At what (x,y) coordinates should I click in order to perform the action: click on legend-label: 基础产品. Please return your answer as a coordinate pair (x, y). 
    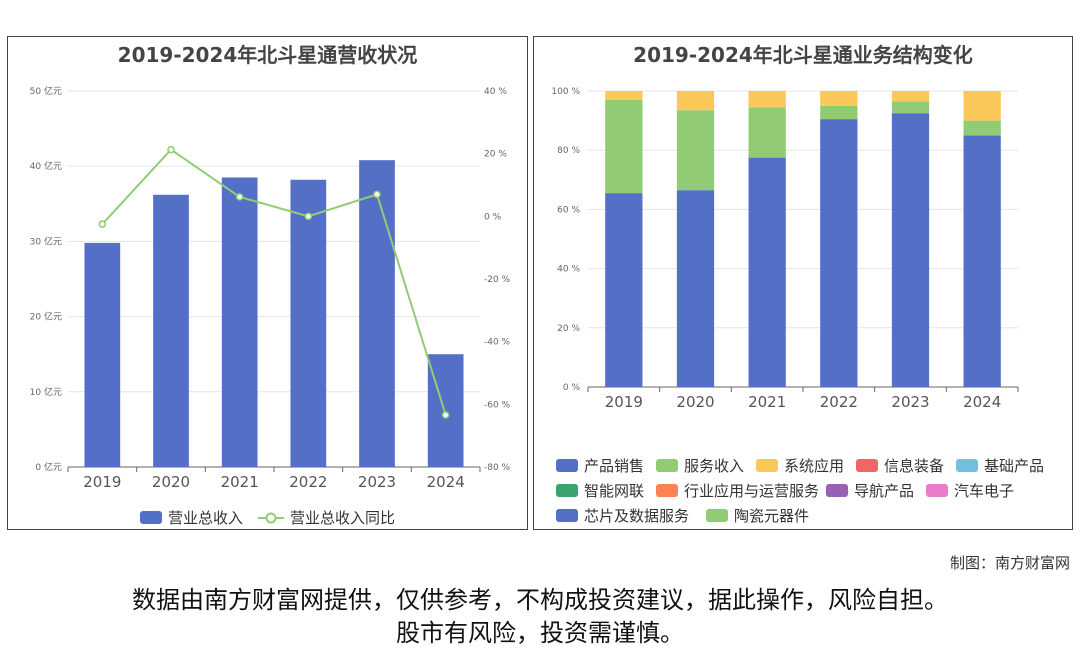
    Looking at the image, I should click on (1014, 466).